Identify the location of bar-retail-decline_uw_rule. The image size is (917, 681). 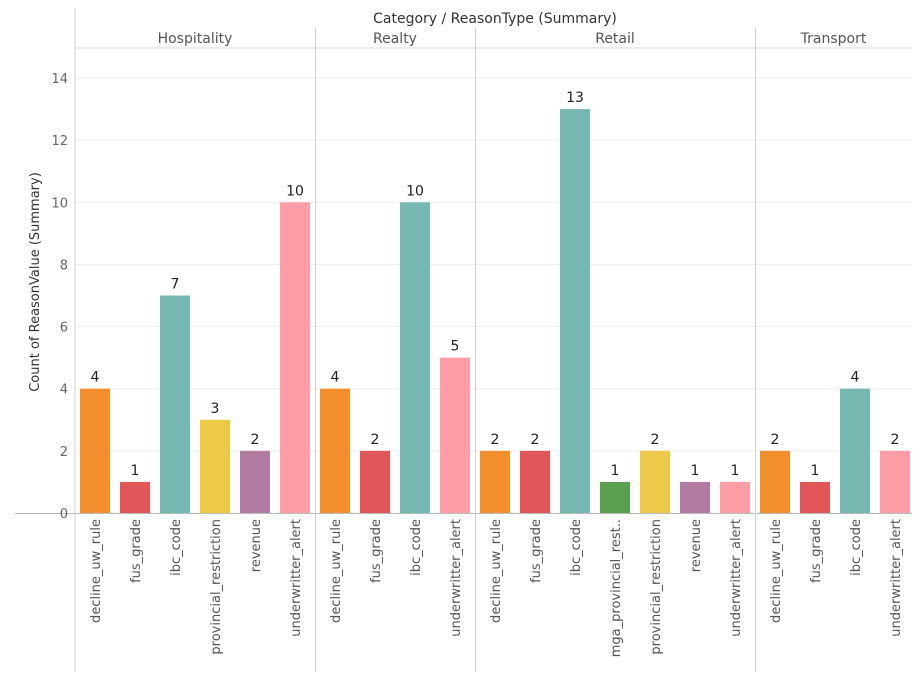
(495, 481).